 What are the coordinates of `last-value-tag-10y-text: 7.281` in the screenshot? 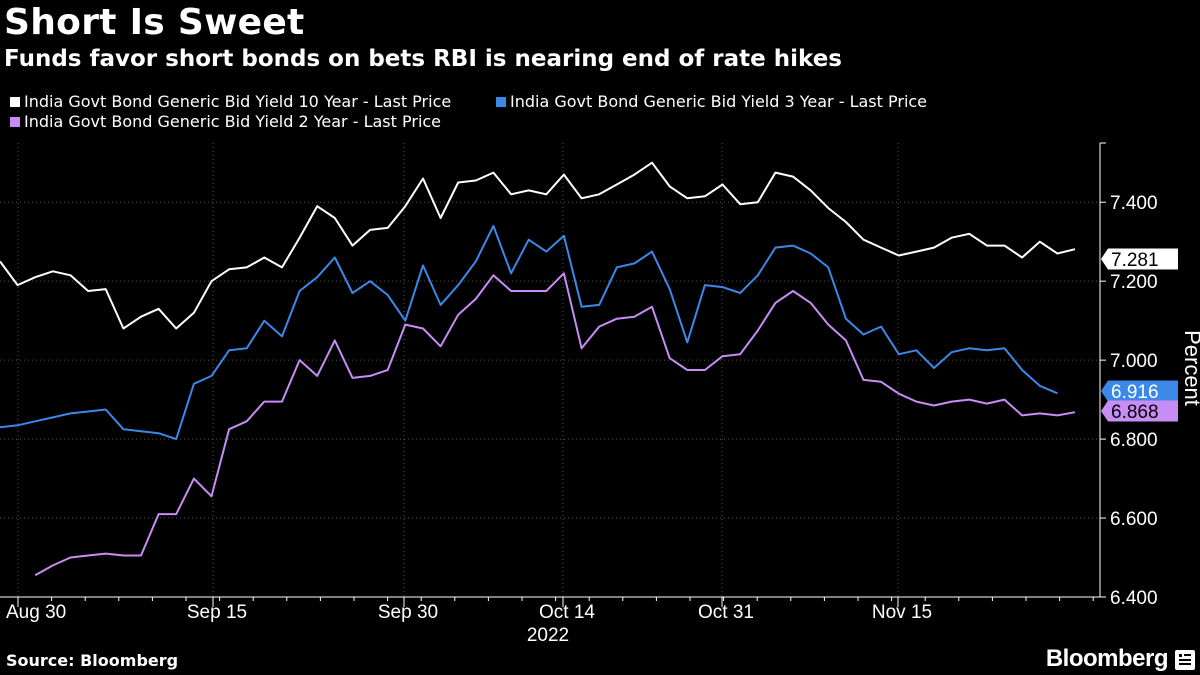 It's located at (1135, 260).